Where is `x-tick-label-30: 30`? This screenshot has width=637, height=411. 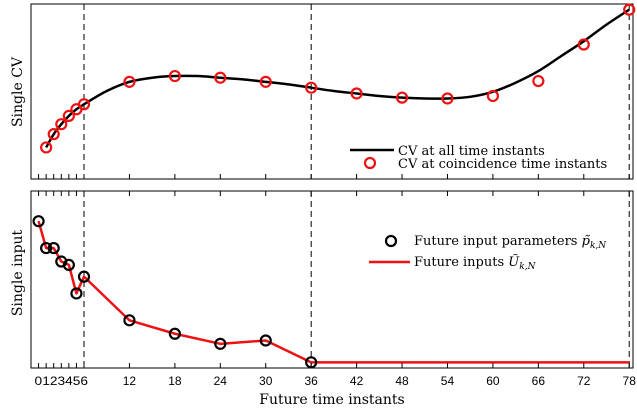
x-tick-label-30: 30 is located at coordinates (266, 381).